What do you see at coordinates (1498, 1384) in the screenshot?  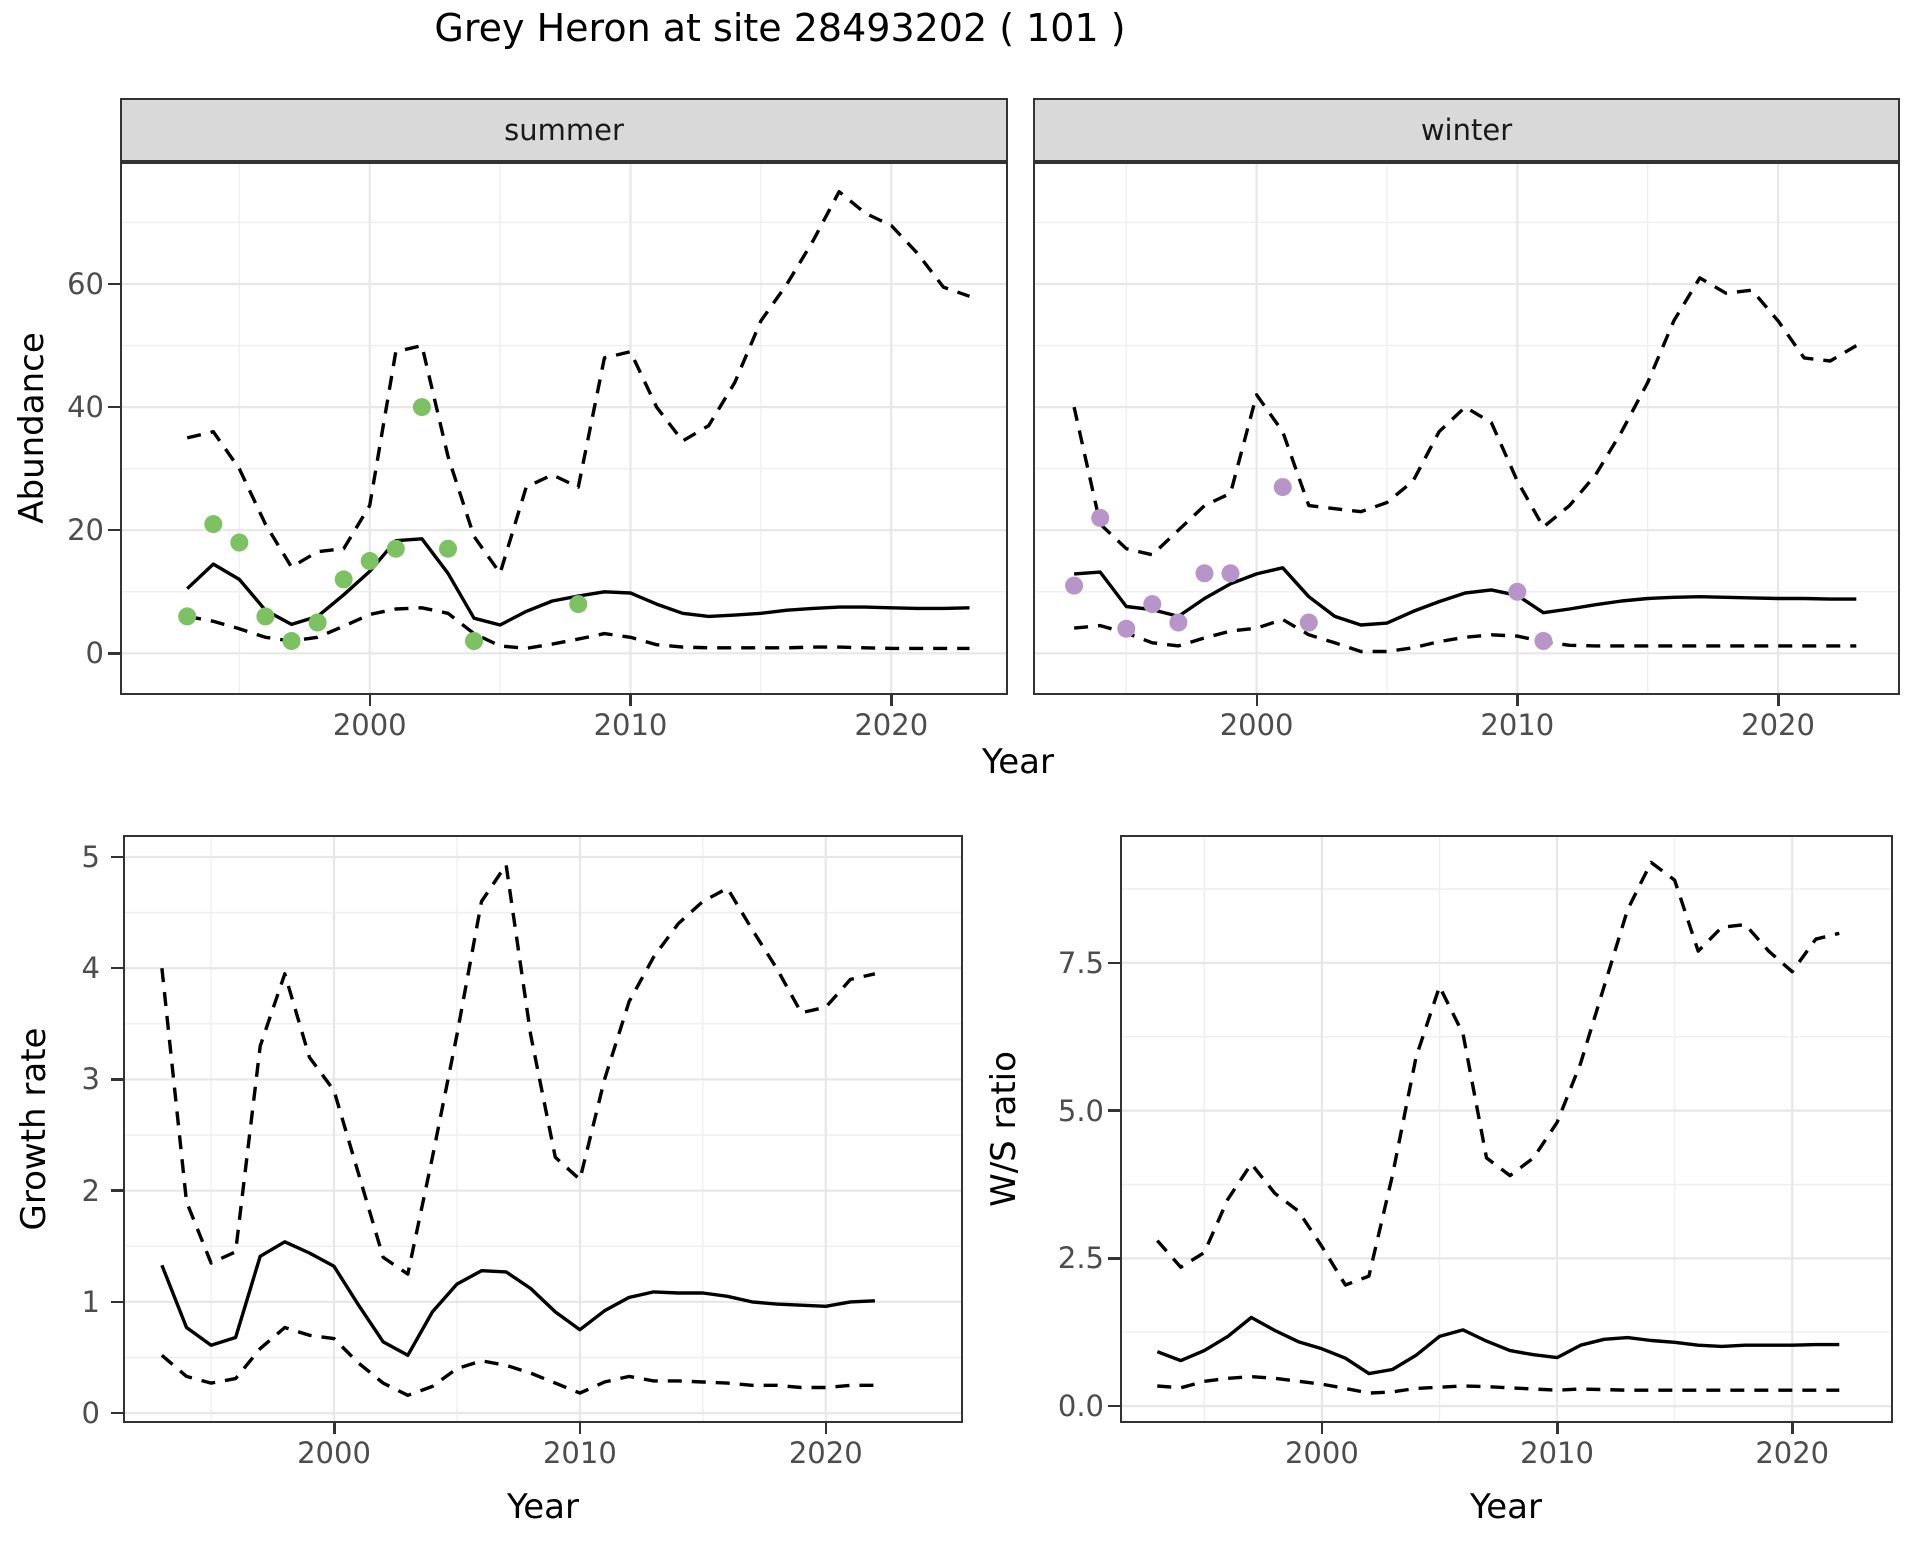 I see `series-lower_ci-ws` at bounding box center [1498, 1384].